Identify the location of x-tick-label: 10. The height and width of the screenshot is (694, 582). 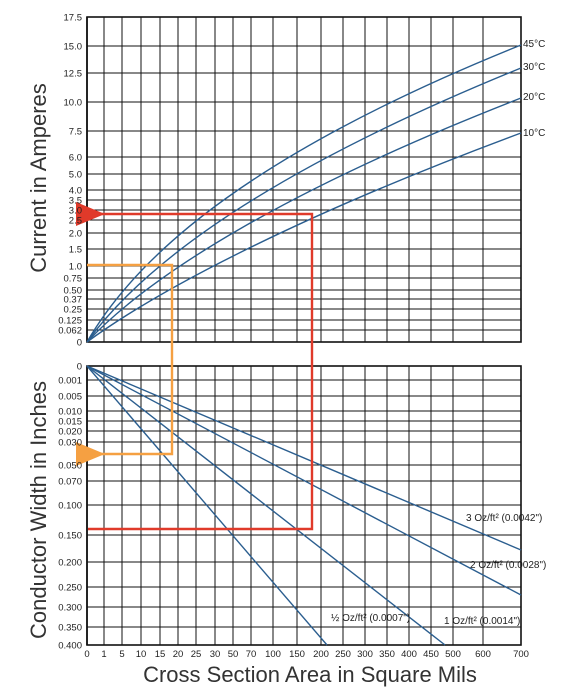
(141, 654).